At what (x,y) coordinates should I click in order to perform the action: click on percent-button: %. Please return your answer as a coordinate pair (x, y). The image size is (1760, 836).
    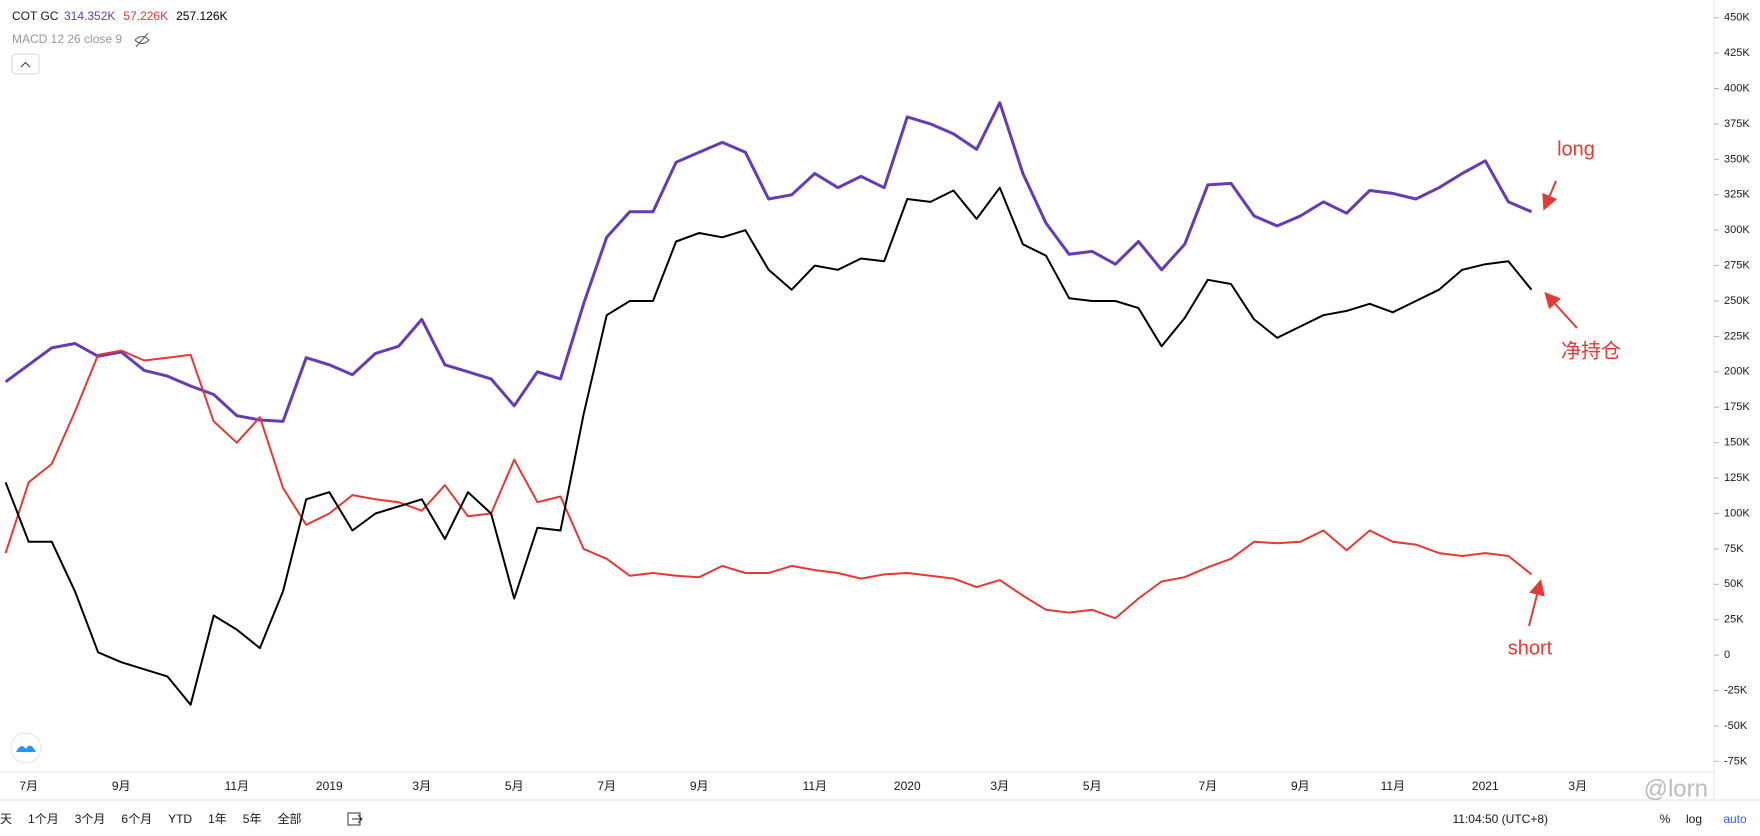
    Looking at the image, I should click on (1665, 819).